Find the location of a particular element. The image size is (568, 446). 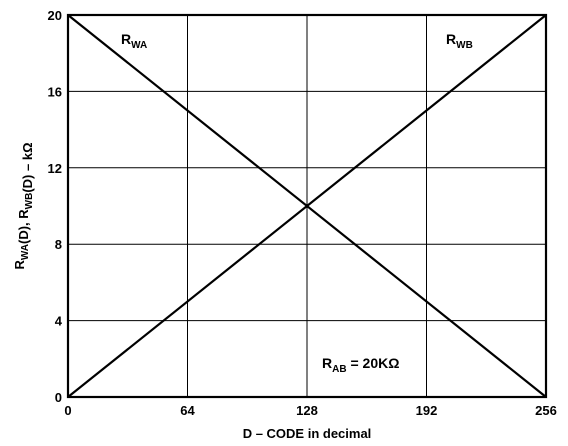

rab-annotation: RAB = 20KΩ is located at coordinates (360, 365).